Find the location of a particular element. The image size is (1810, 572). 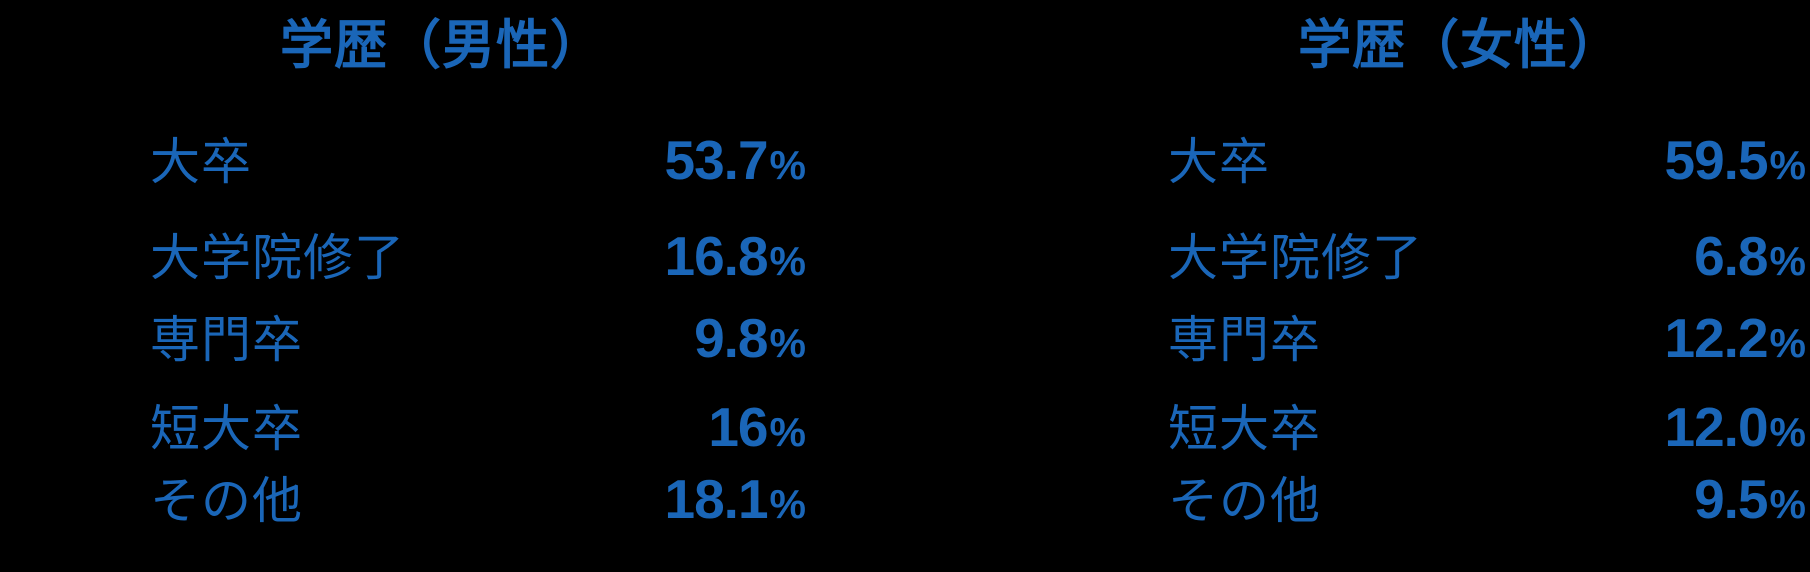

stat-value: 18.1% is located at coordinates (735, 499).